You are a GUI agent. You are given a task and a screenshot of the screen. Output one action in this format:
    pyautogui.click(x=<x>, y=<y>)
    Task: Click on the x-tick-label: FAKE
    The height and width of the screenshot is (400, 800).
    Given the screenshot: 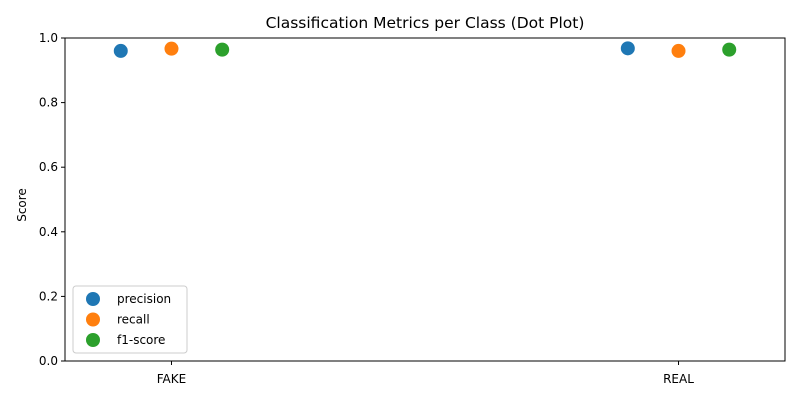 What is the action you would take?
    pyautogui.click(x=171, y=379)
    